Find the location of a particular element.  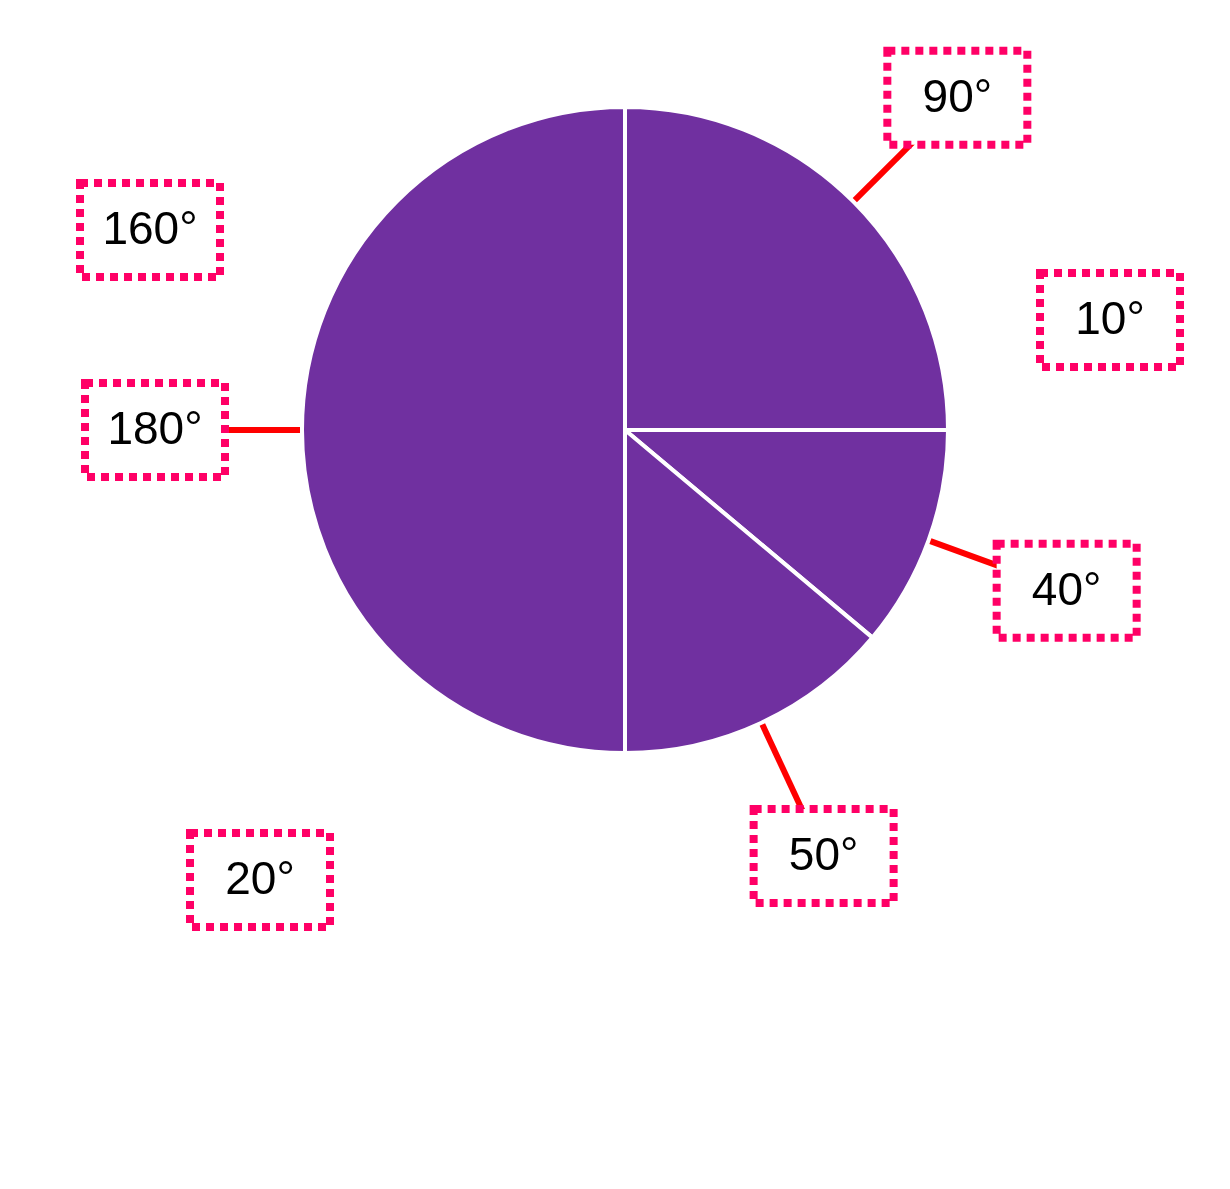

data-label: 90° is located at coordinates (957, 95).